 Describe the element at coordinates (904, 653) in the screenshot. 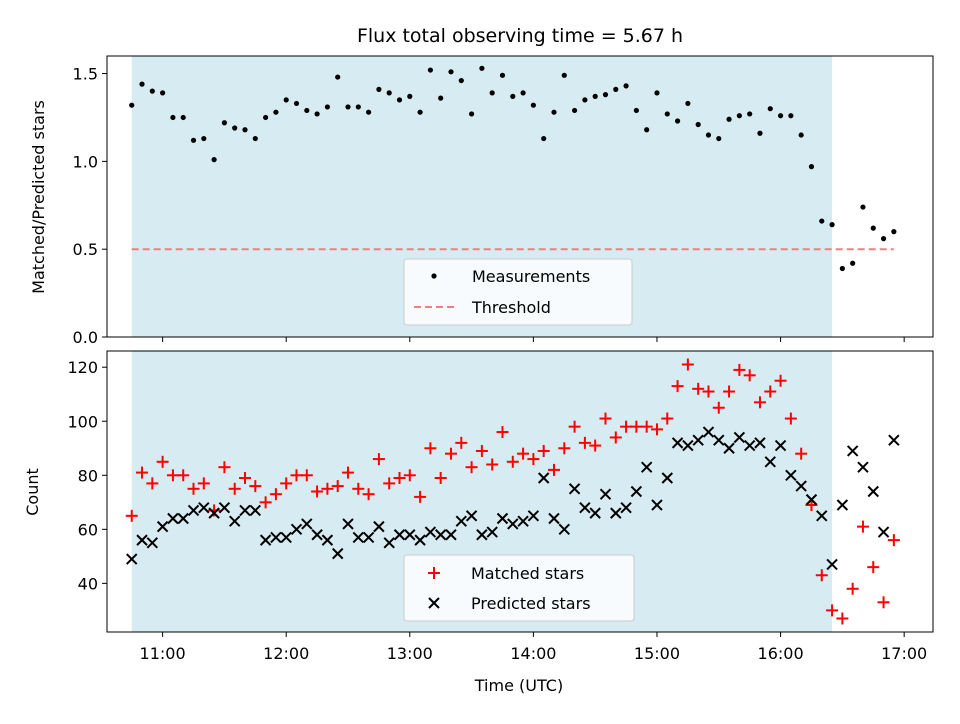

I see `x-tick-label: 17:00` at that location.